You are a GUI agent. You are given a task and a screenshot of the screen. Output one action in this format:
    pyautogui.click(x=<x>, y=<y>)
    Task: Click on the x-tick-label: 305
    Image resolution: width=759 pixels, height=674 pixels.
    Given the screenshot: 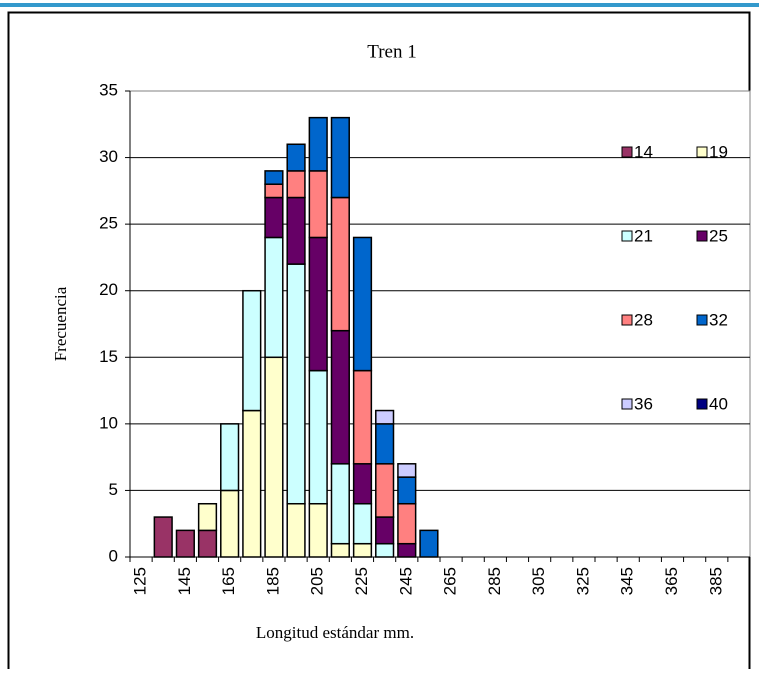 What is the action you would take?
    pyautogui.click(x=538, y=581)
    